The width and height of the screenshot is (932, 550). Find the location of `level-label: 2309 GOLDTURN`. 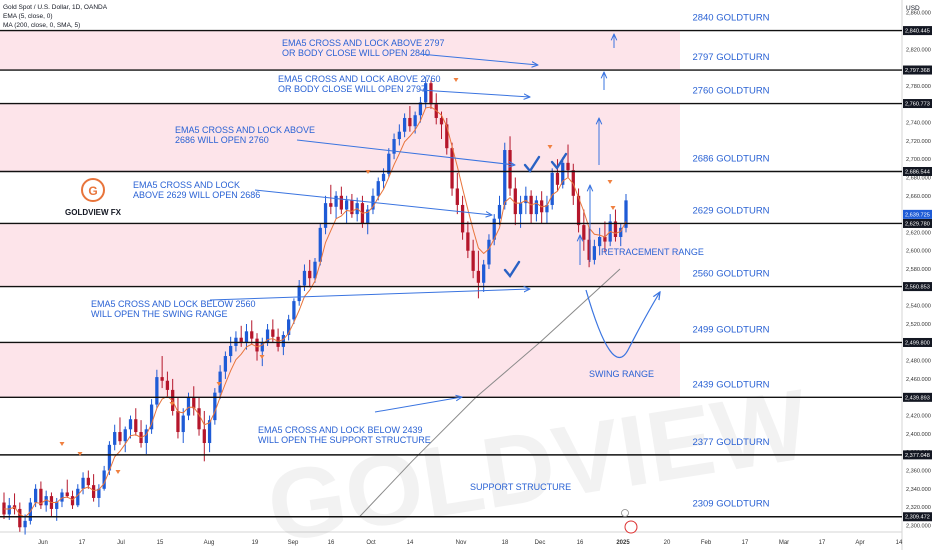

level-label: 2309 GOLDTURN is located at coordinates (730, 504).